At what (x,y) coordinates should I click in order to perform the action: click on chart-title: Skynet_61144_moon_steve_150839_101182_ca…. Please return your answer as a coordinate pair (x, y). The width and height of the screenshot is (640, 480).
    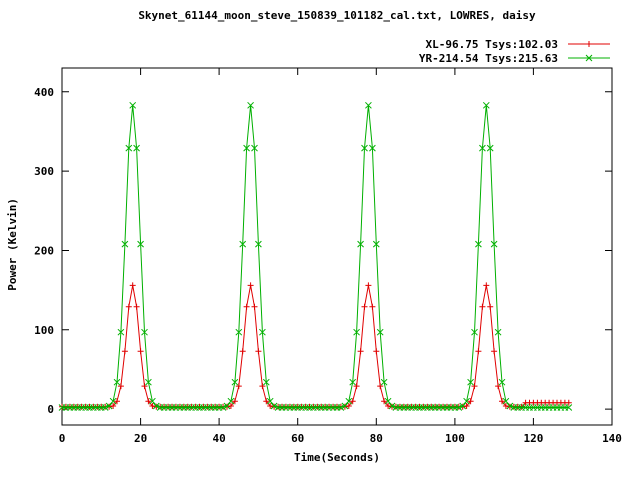
    Looking at the image, I should click on (337, 15).